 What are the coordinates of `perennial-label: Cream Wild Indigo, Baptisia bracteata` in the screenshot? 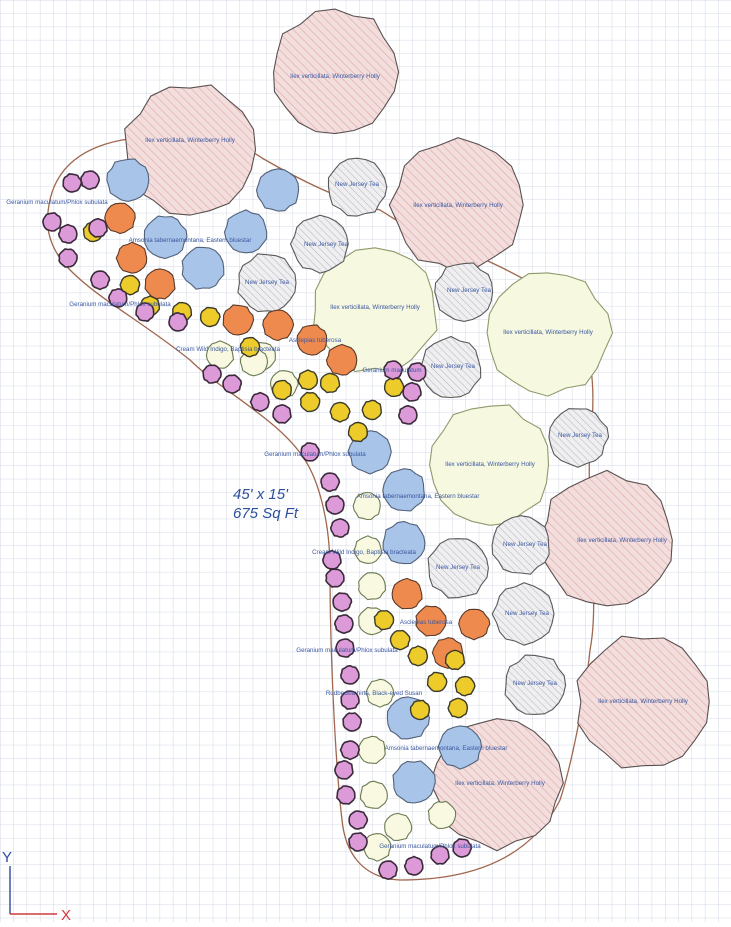 It's located at (228, 349).